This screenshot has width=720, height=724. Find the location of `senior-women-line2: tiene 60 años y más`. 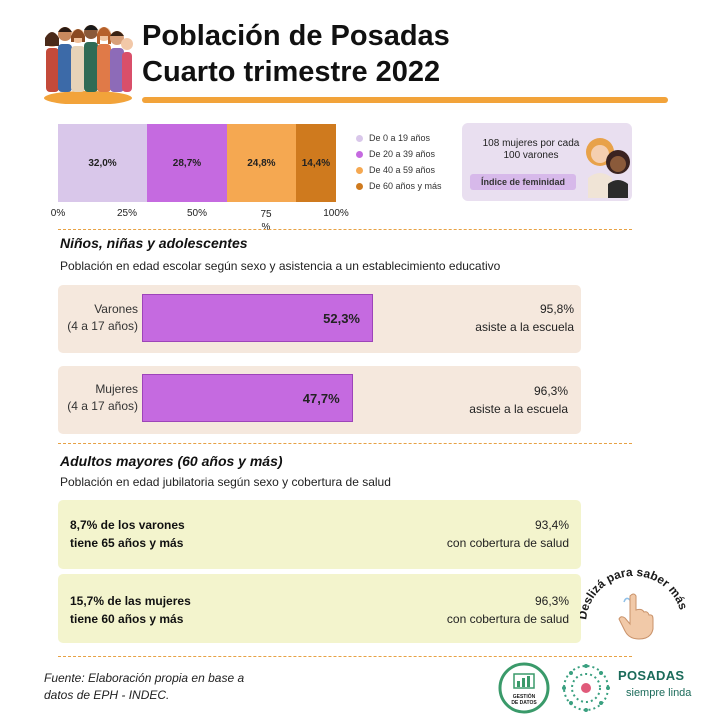

senior-women-line2: tiene 60 años y más is located at coordinates (127, 619).